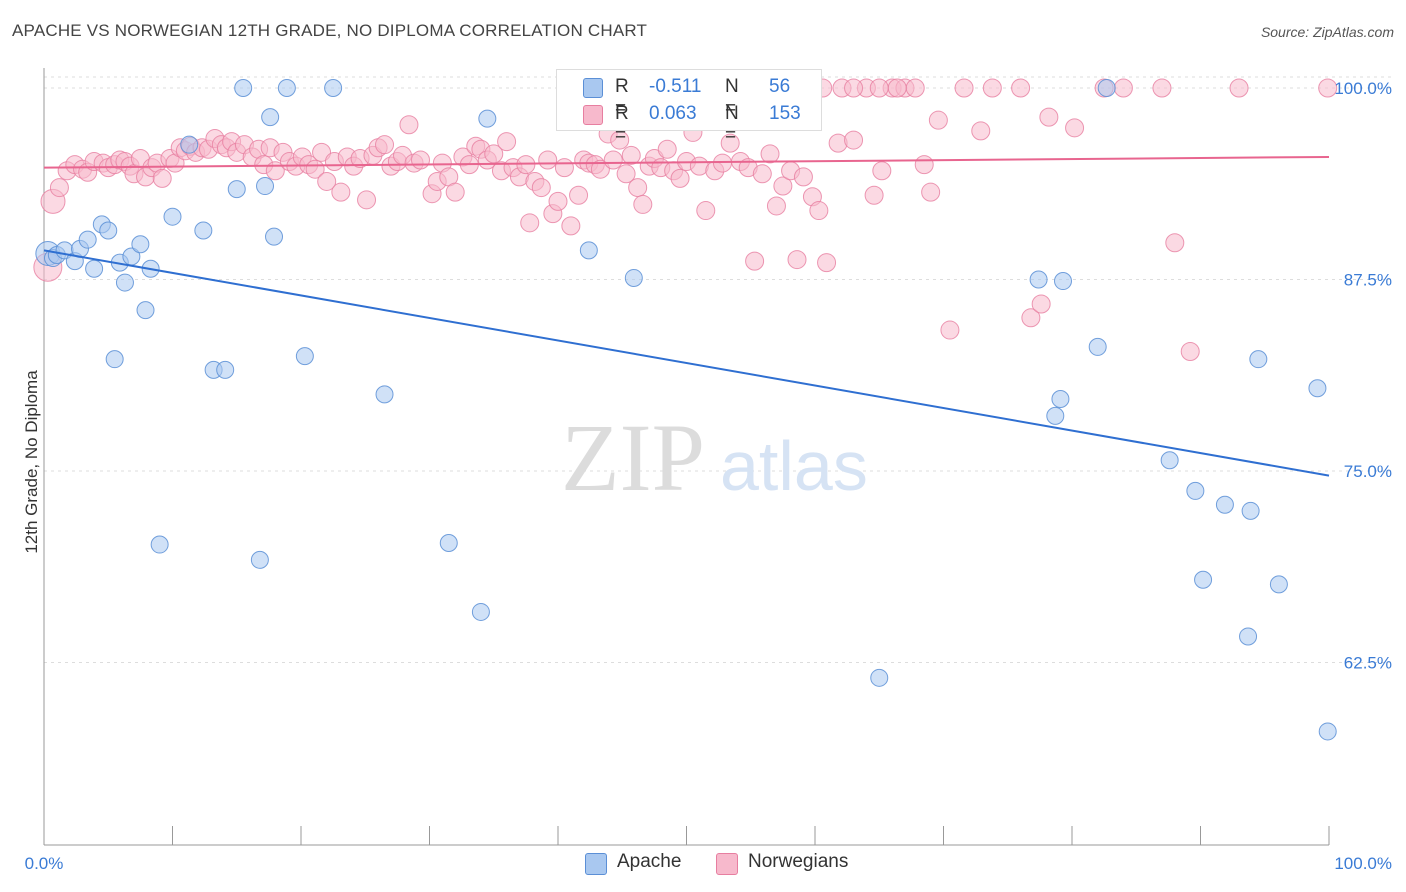 Image resolution: width=1406 pixels, height=892 pixels. I want to click on legend-n-value: 56, so click(780, 86).